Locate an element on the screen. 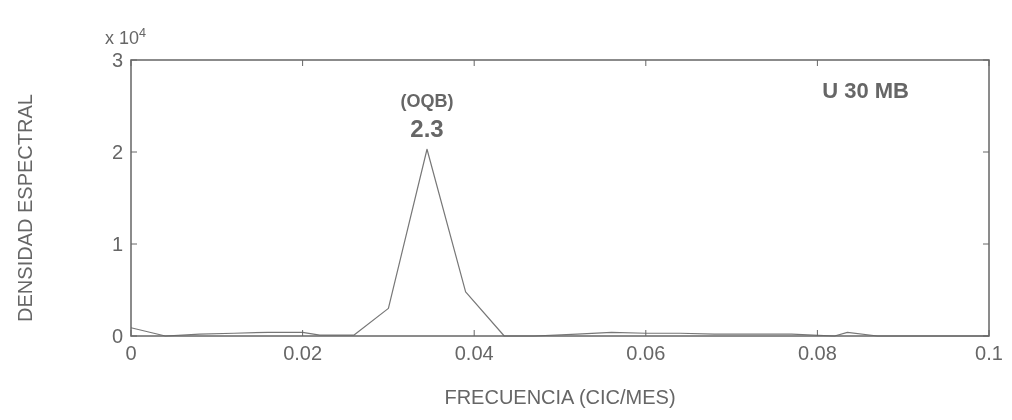  x-tick-label: 0.06 is located at coordinates (646, 353).